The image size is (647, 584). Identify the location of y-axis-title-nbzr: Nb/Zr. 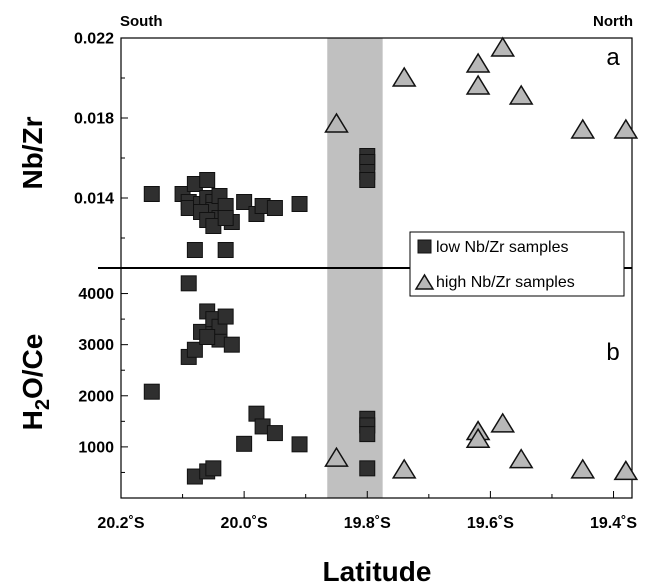
(32, 152).